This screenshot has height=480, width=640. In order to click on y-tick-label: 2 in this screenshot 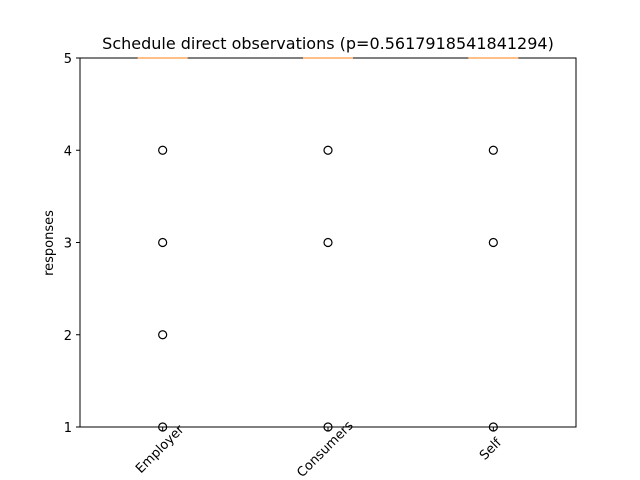, I will do `click(68, 336)`.